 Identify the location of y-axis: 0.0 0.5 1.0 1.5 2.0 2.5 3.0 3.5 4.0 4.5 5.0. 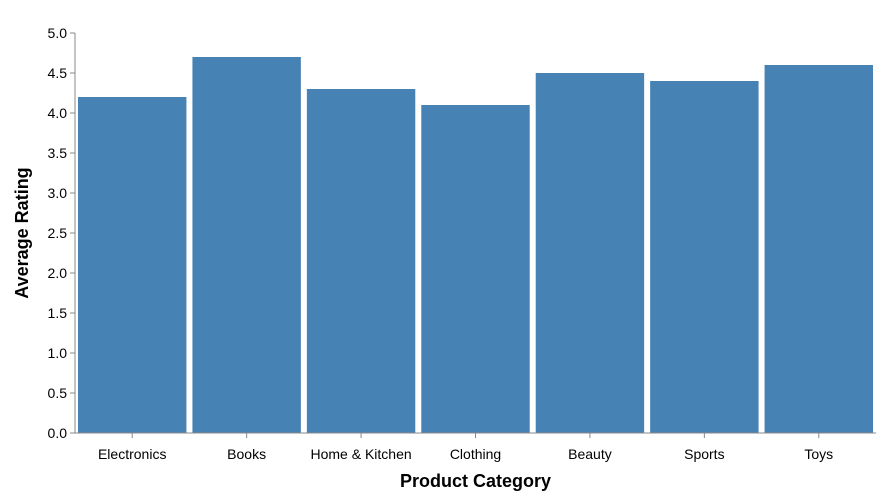
(62, 233).